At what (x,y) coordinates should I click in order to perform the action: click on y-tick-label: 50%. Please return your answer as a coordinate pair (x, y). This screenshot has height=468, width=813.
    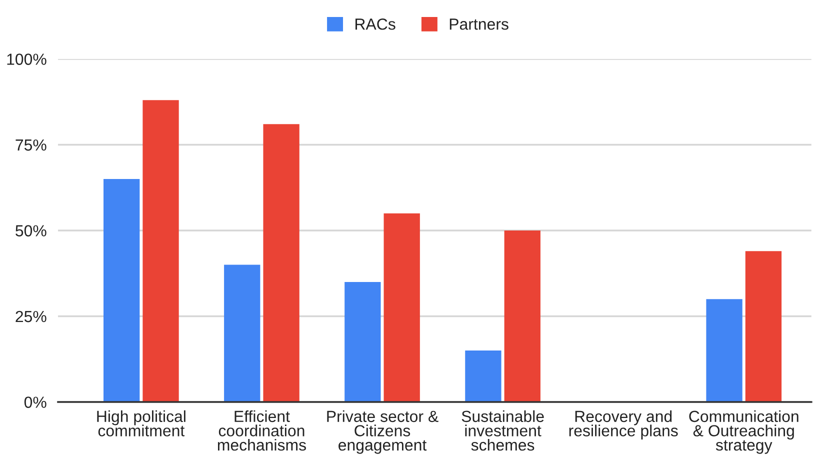
    Looking at the image, I should click on (31, 230).